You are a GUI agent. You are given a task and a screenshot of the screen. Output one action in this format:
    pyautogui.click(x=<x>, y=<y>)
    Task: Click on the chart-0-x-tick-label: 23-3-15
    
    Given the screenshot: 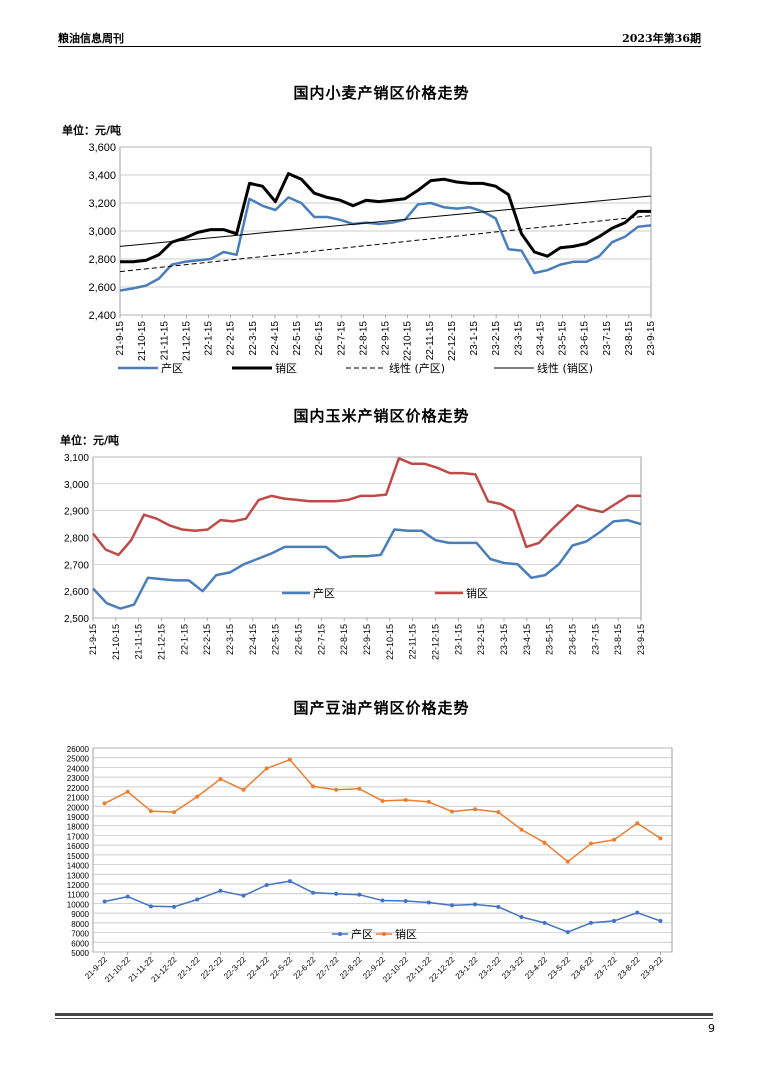 What is the action you would take?
    pyautogui.click(x=518, y=338)
    